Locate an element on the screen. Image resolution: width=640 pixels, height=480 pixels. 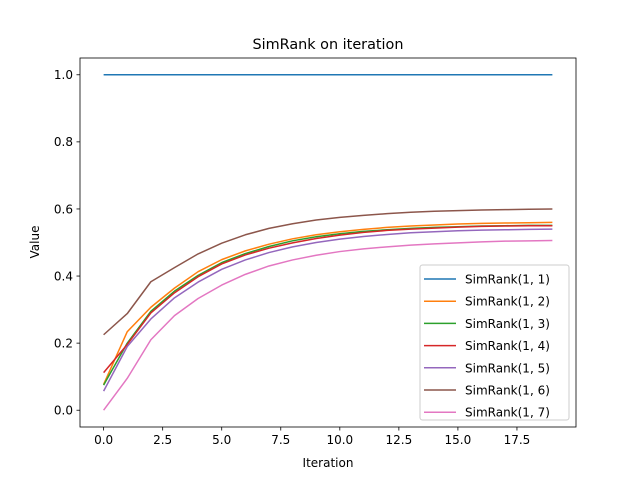
legend-label-6: SimRank(1, 6) is located at coordinates (507, 391).